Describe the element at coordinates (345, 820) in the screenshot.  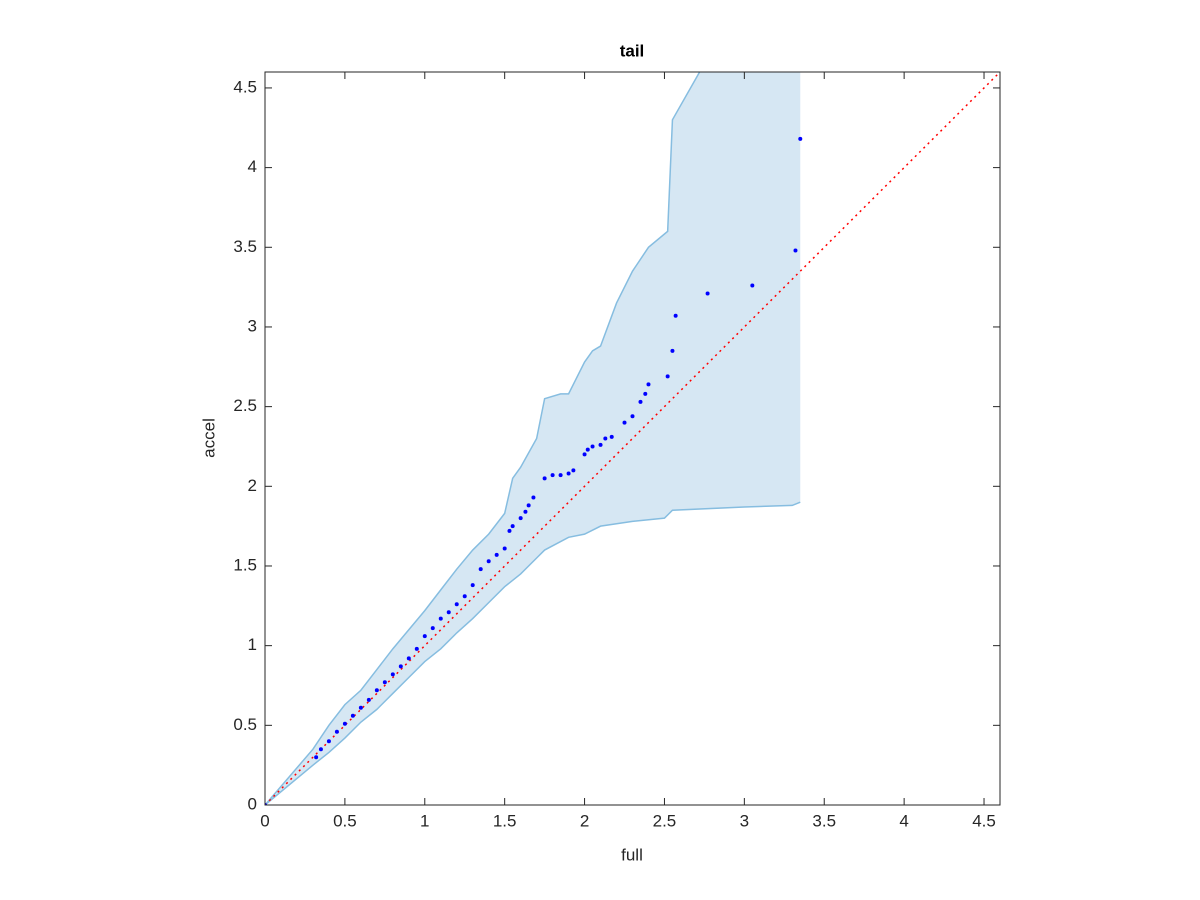
I see `x-tick-label: 0.5` at that location.